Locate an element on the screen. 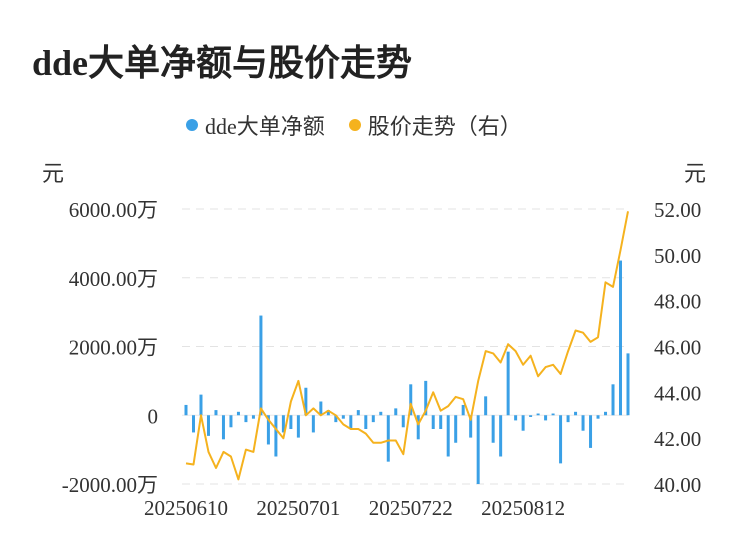 This screenshot has width=750, height=558. left-tick-label: 2000.00万 is located at coordinates (113, 348).